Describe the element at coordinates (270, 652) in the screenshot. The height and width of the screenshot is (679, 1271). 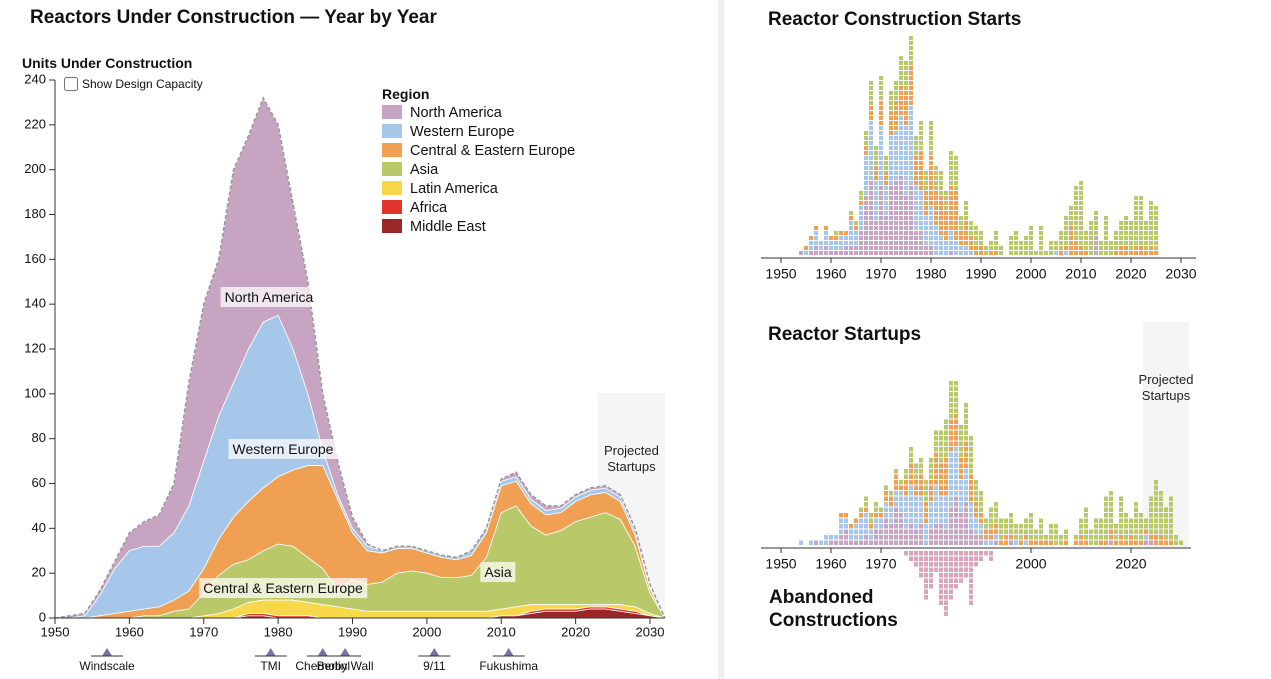
I see `event-marker` at that location.